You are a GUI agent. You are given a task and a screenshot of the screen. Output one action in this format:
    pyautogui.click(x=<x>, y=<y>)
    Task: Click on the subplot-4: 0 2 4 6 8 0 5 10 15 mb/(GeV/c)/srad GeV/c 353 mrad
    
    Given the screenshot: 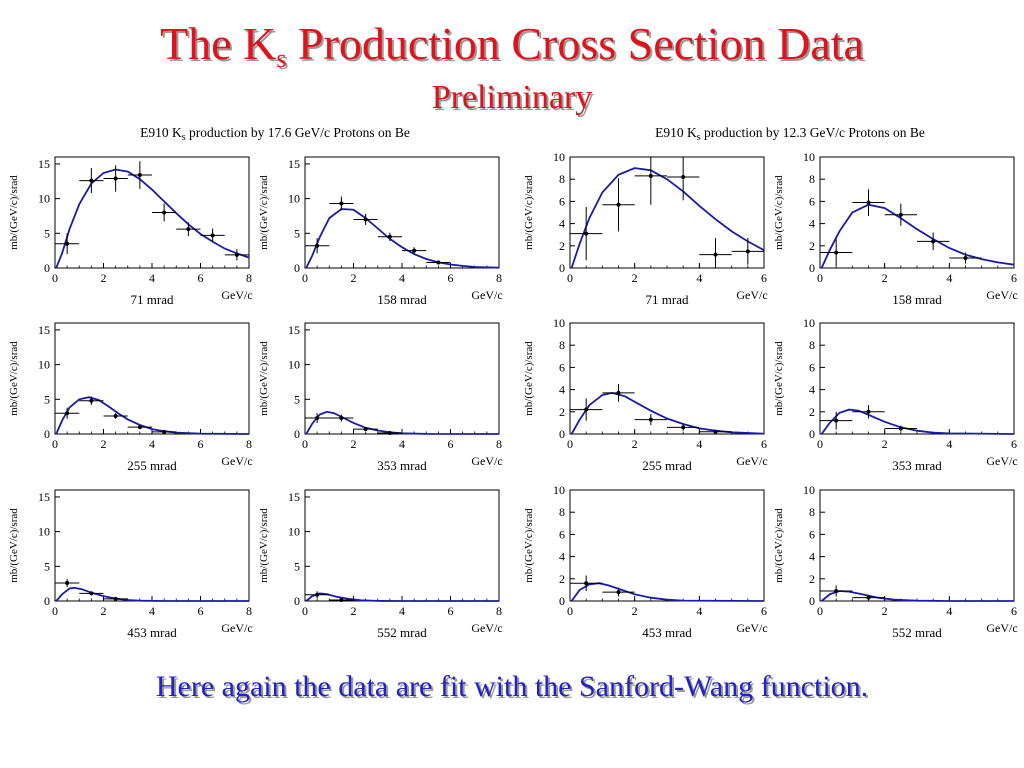 What is the action you would take?
    pyautogui.click(x=380, y=397)
    